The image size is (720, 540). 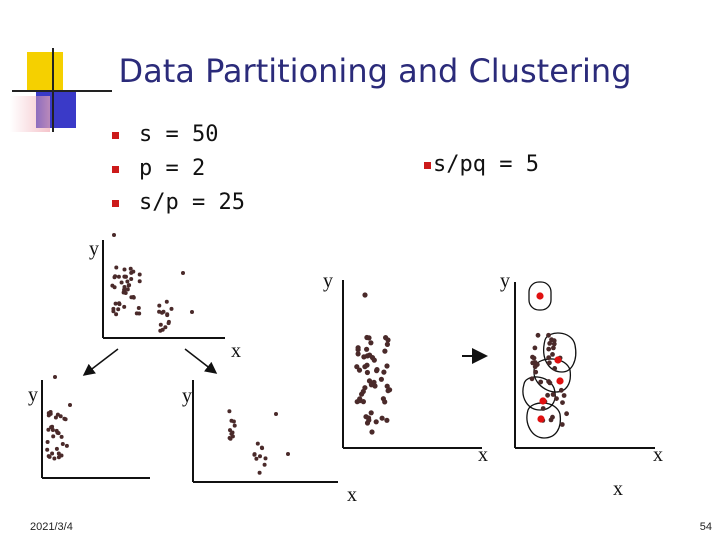 I want to click on arrow-left-icon, so click(x=100, y=362).